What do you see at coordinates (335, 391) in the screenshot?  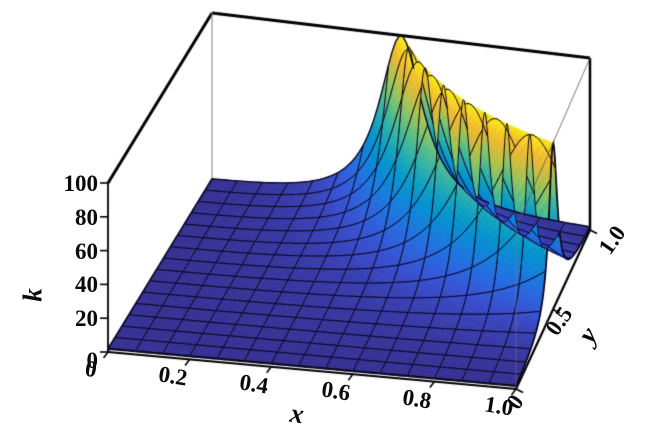 I see `x-tick-label: 0.6` at bounding box center [335, 391].